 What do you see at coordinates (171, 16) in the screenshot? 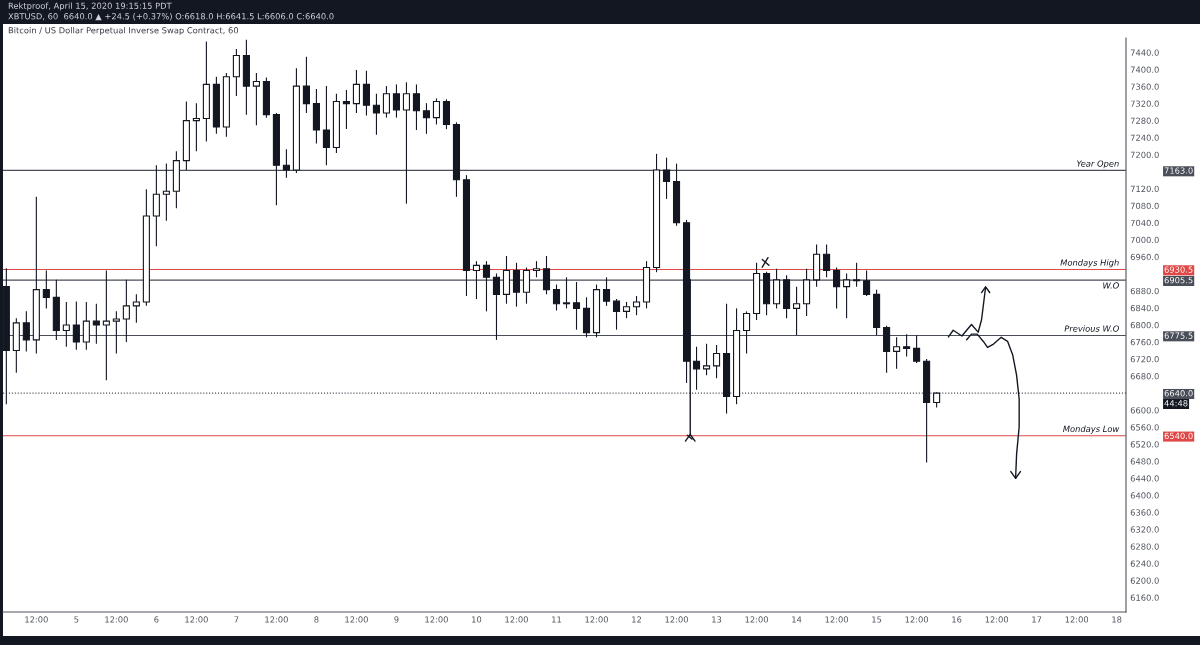
I see `text: XBTUSD, 60 6640.0 ▲ +24.5 (+0.37%) O:6618.0 H:6641.5 L:6606.0 C:6640.0` at bounding box center [171, 16].